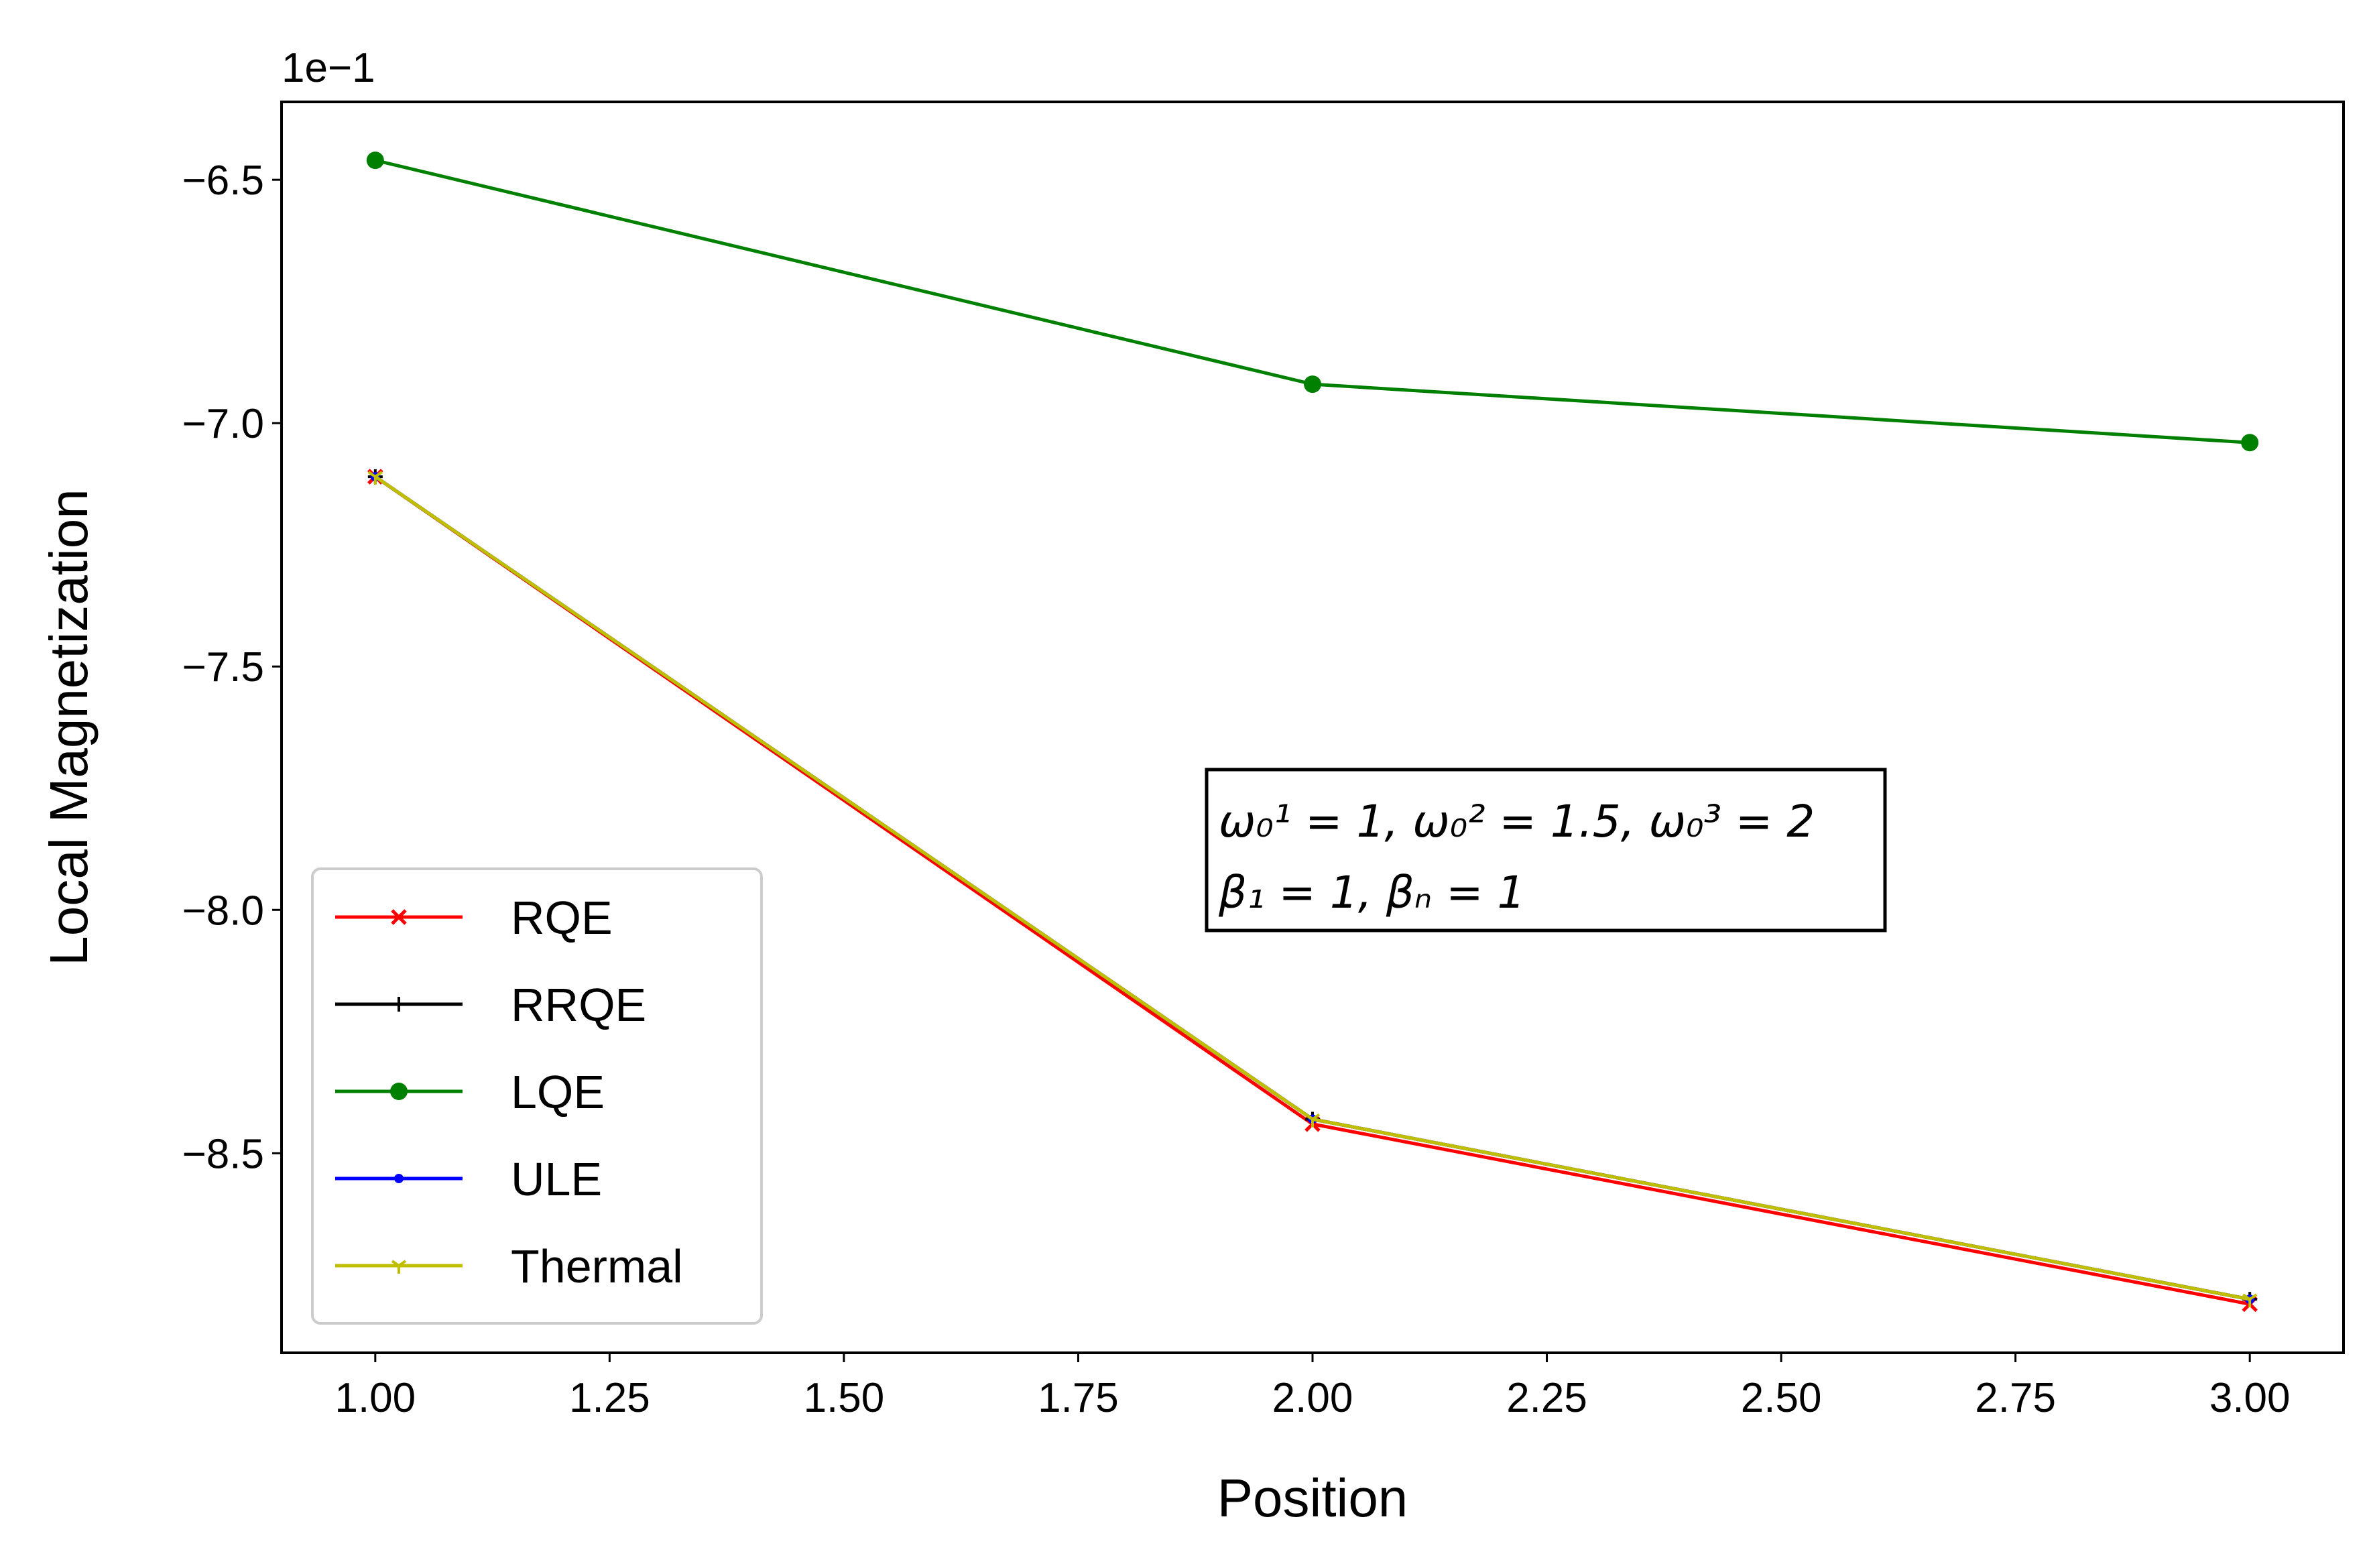 This screenshot has width=2371, height=1568. I want to click on legend-frame, so click(537, 1096).